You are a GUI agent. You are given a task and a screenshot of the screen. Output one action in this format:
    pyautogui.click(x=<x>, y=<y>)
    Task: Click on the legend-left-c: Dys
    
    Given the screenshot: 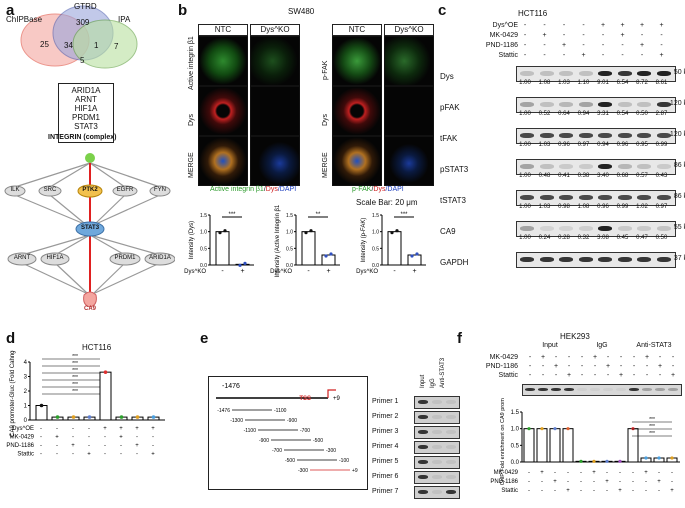 What is the action you would take?
    pyautogui.click(x=271, y=189)
    